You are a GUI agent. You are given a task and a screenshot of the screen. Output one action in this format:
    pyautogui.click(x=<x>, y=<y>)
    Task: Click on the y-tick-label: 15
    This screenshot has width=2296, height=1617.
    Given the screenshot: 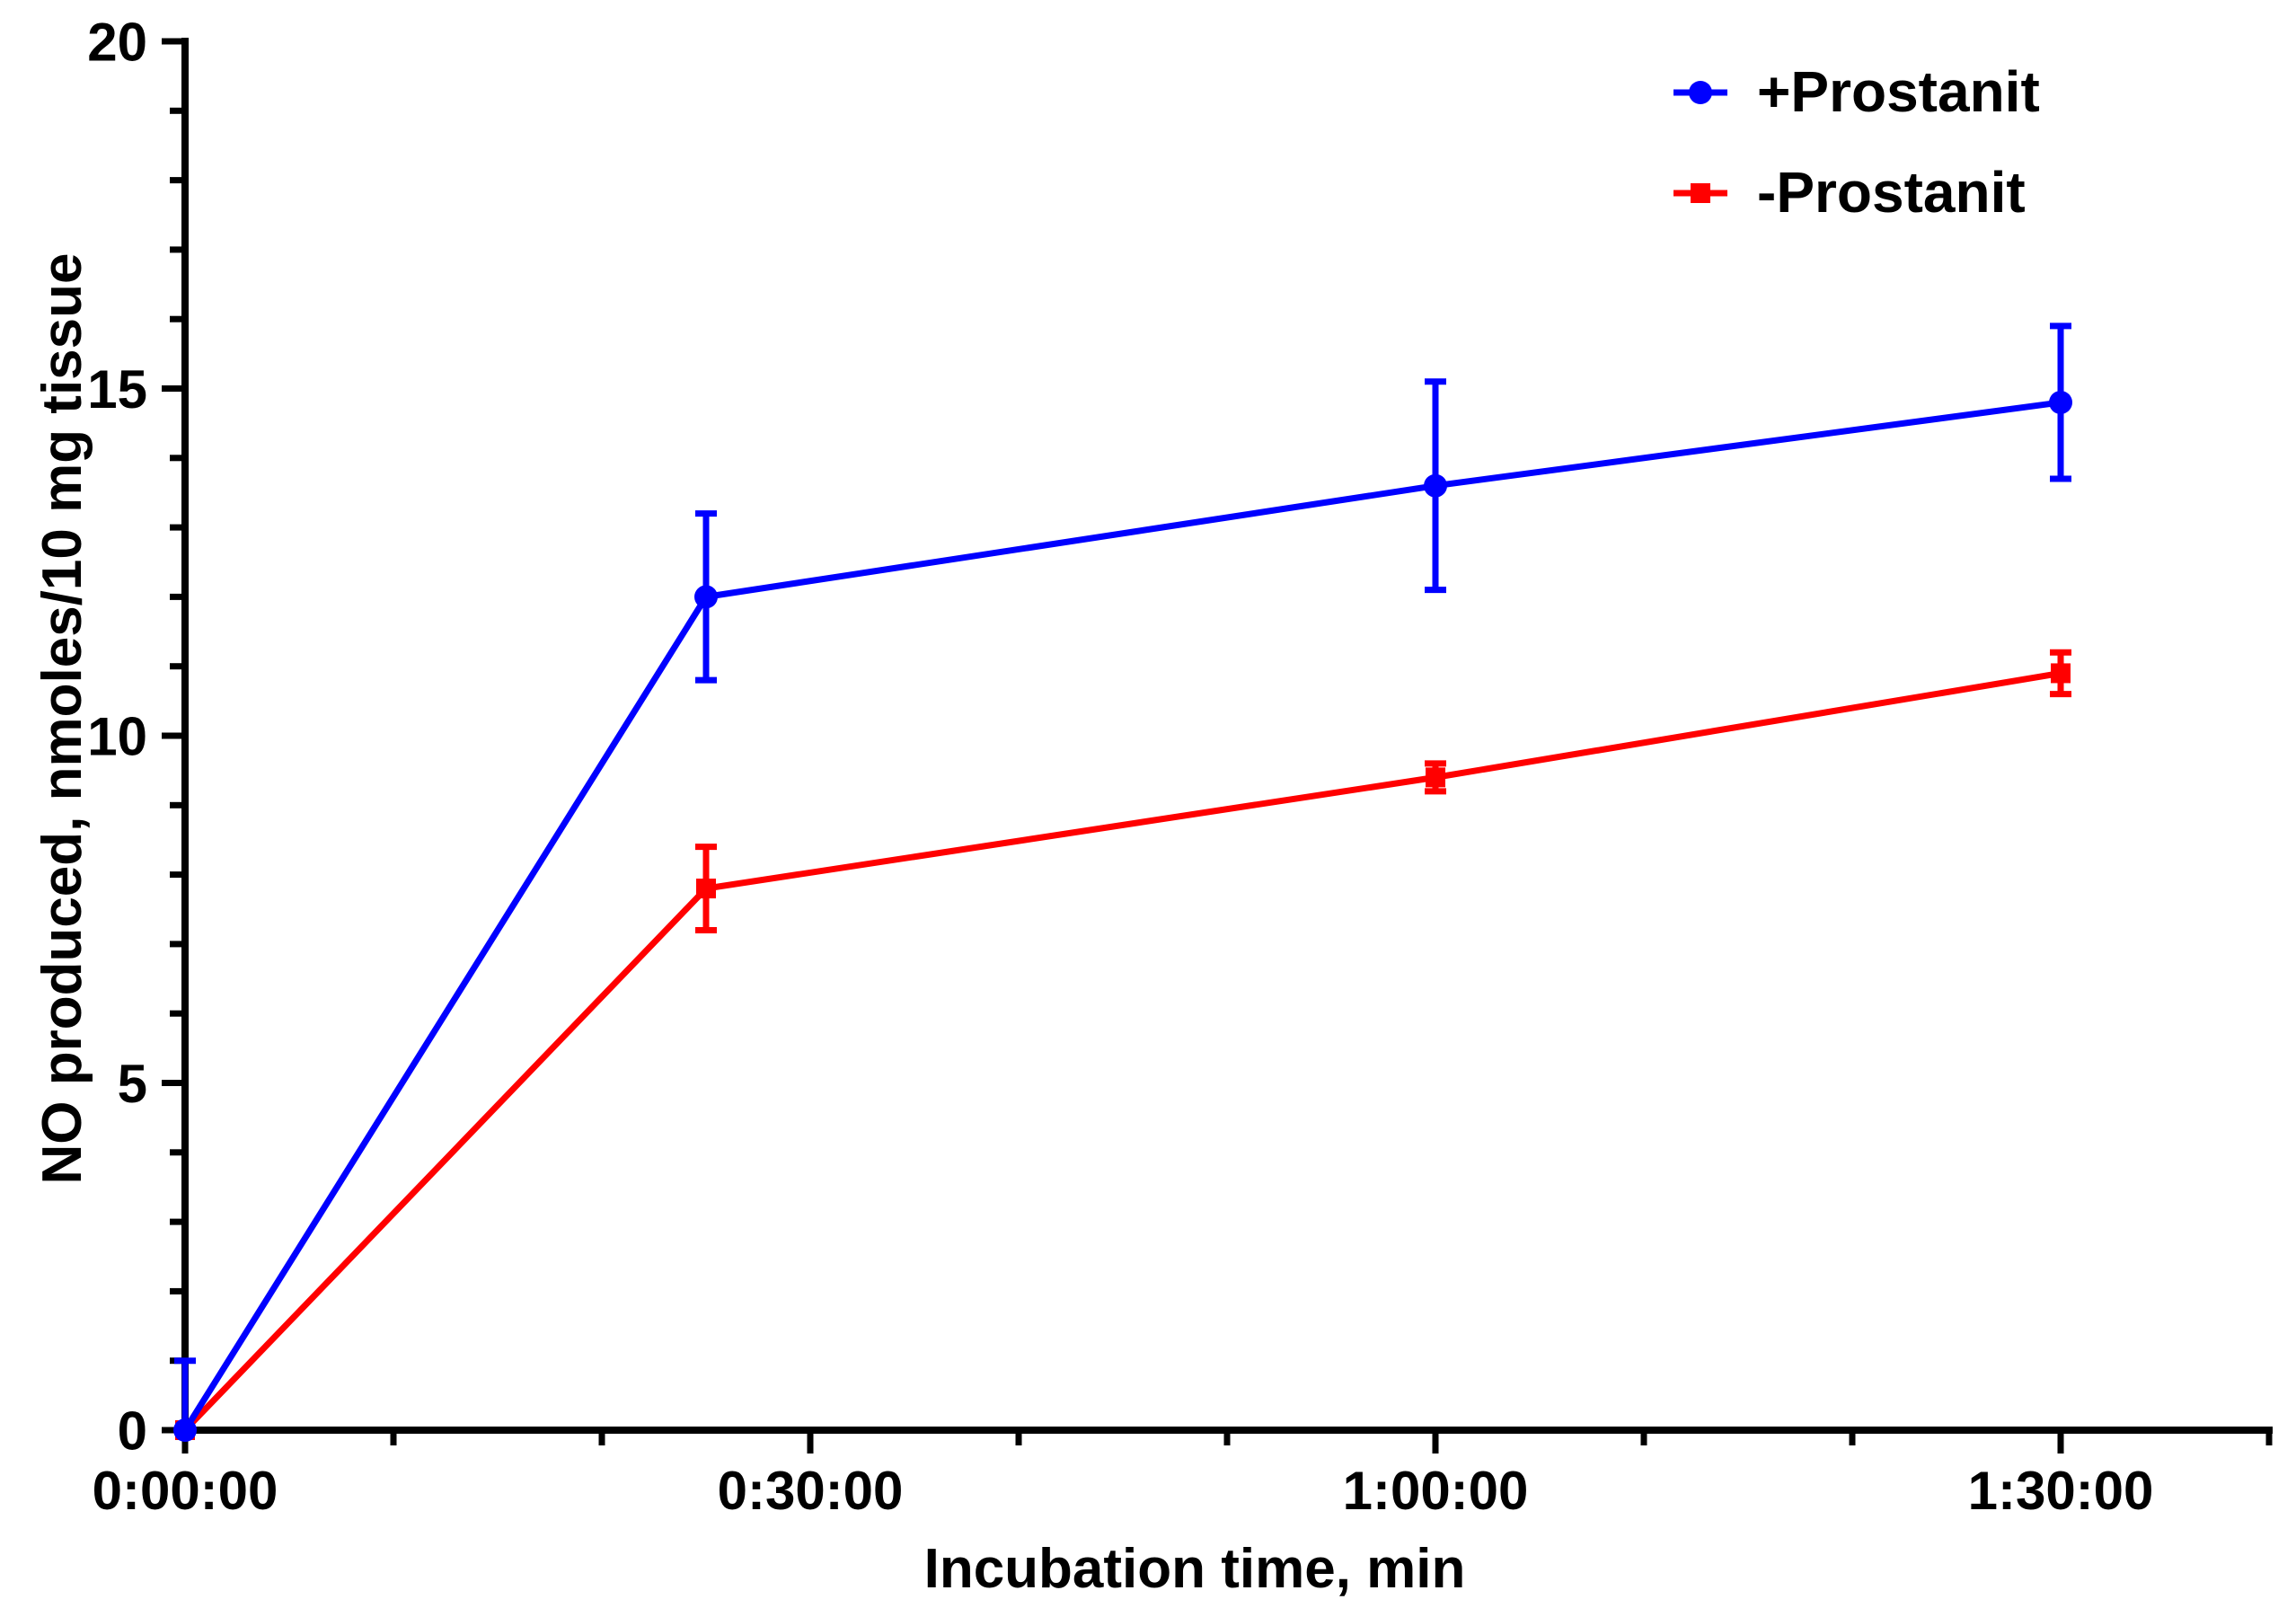 What is the action you would take?
    pyautogui.click(x=117, y=389)
    